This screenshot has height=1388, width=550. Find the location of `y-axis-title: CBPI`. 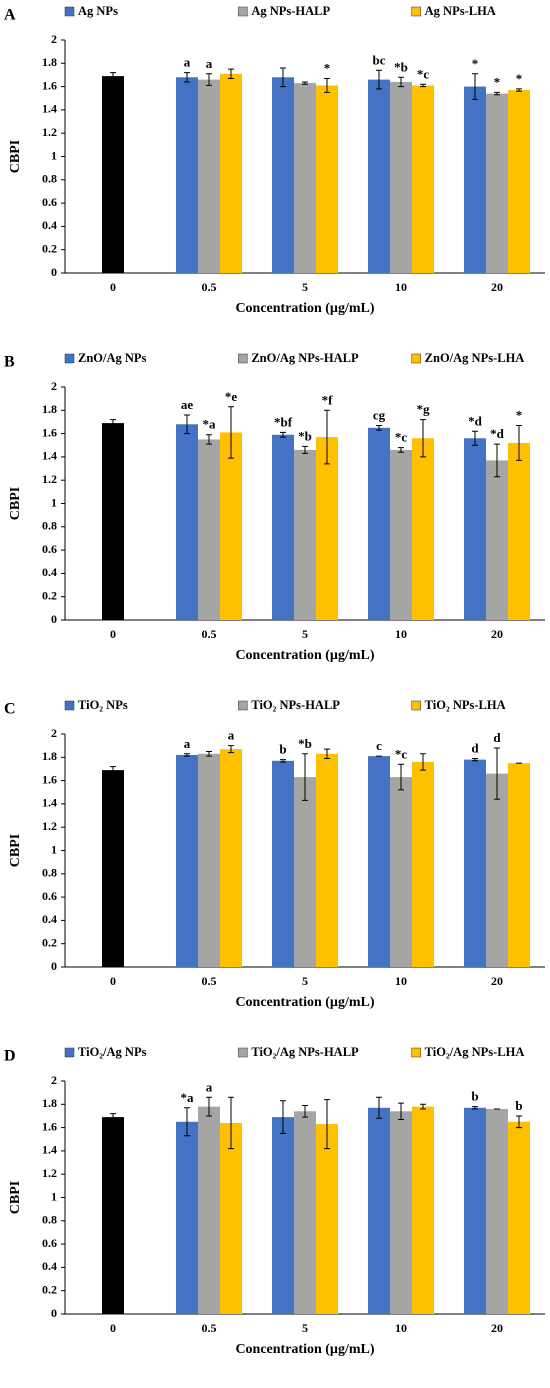

y-axis-title: CBPI is located at coordinates (15, 156).